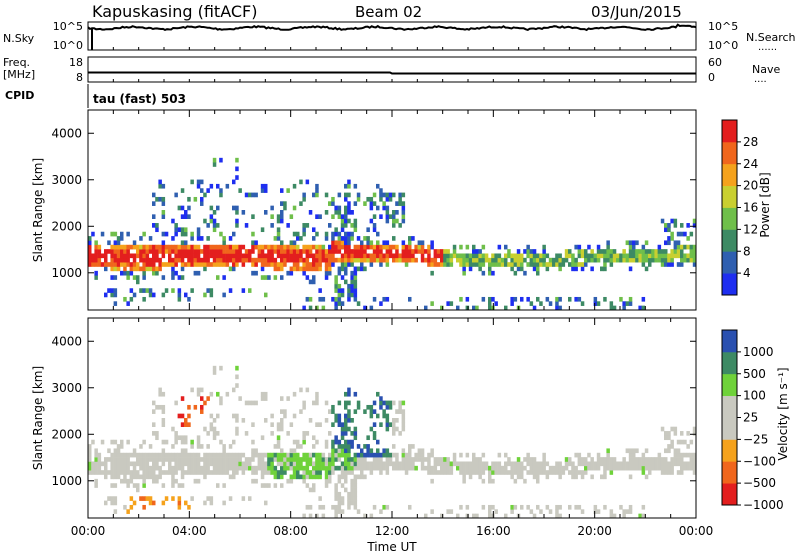 The height and width of the screenshot is (554, 800). I want to click on colorbar-swatch, so click(729, 284).